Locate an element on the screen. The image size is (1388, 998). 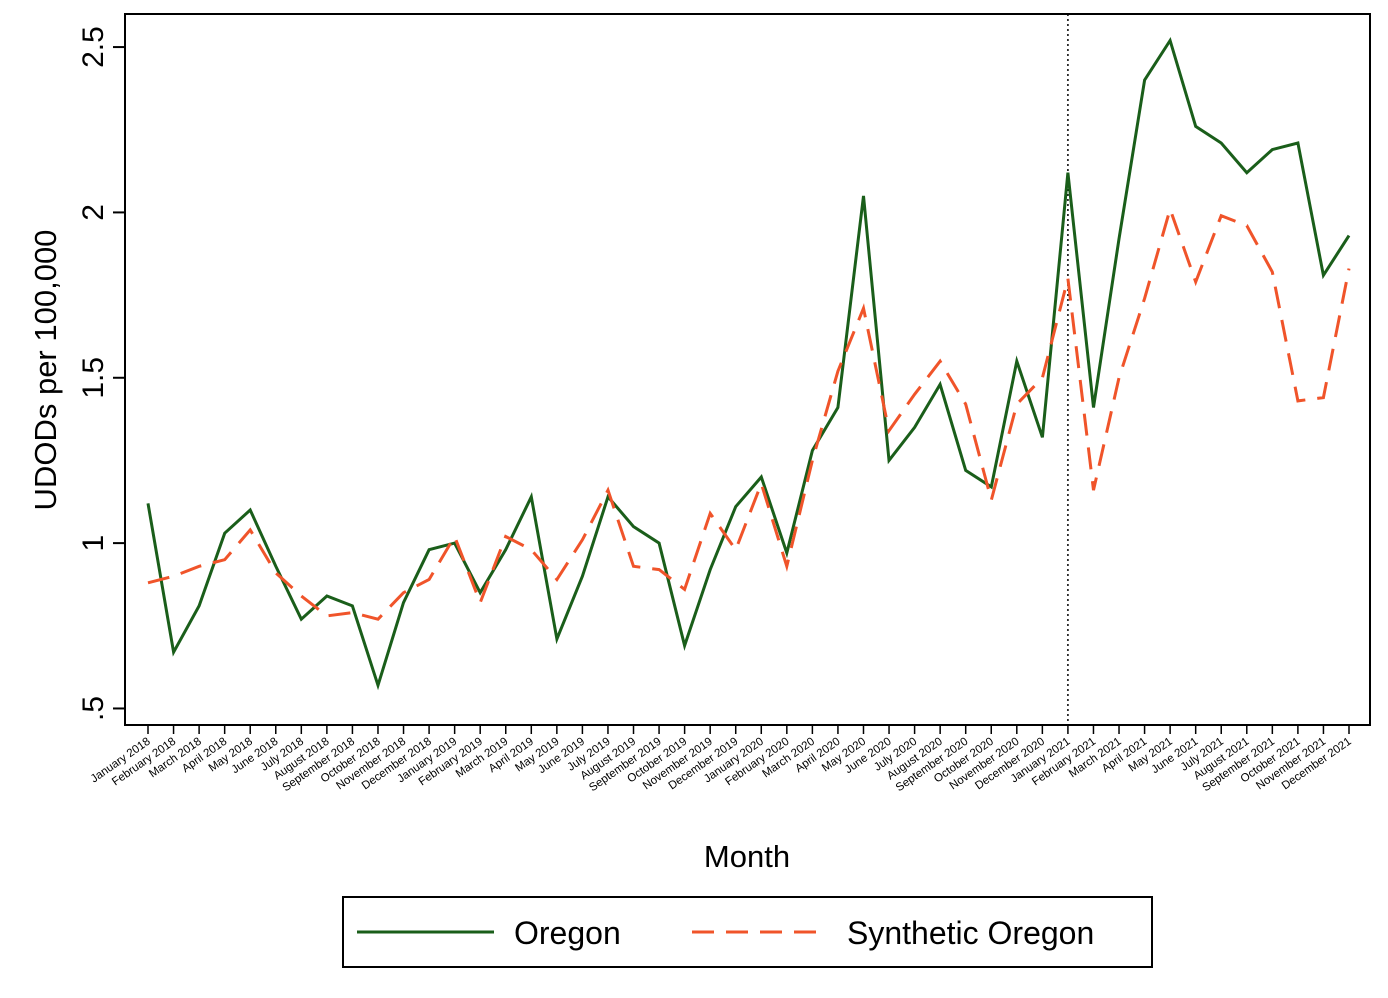
legend-label-synthetic-oregon: Synthetic Oregon is located at coordinates (970, 933).